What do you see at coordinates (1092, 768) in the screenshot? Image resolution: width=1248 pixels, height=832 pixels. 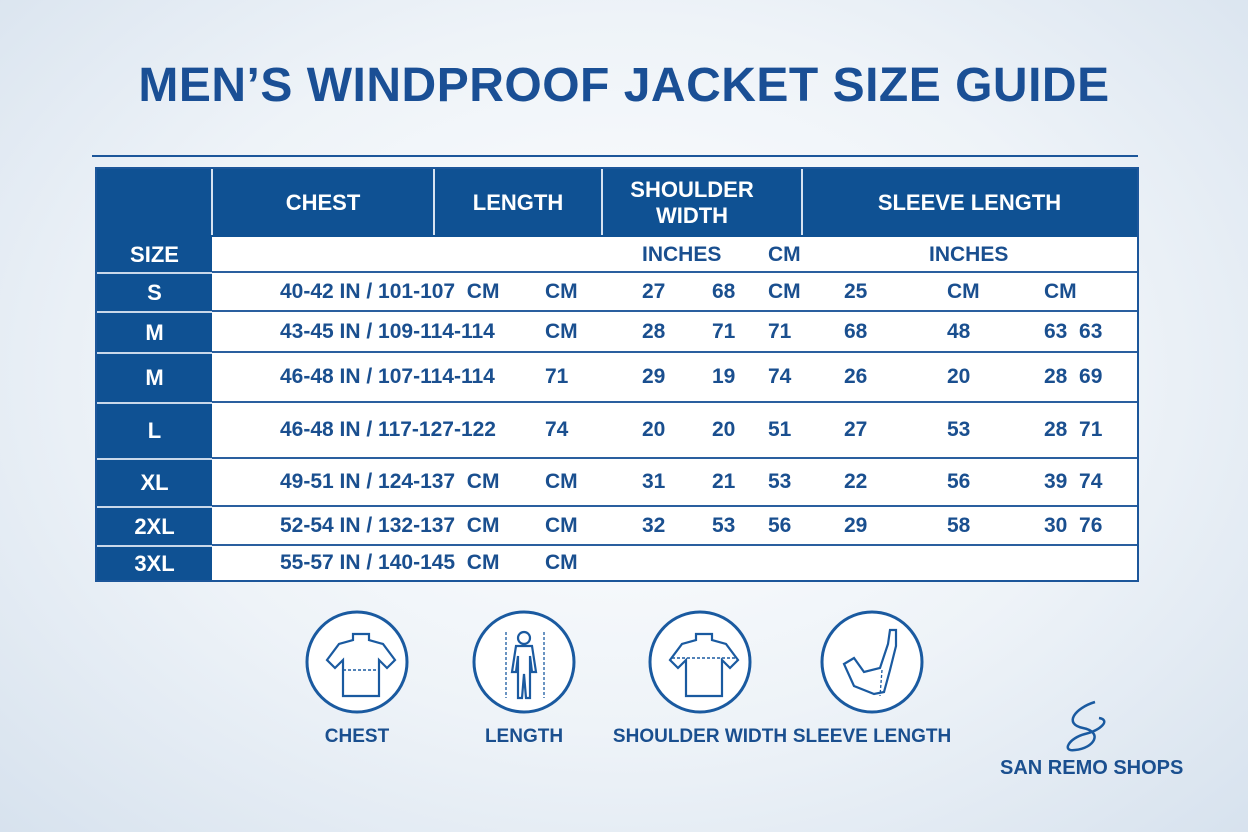 I see `brand-name: SAN REMO SHOPS` at bounding box center [1092, 768].